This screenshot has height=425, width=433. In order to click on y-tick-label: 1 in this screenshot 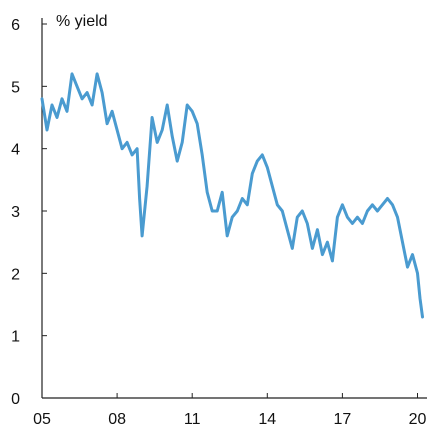, I will do `click(15, 337)`.